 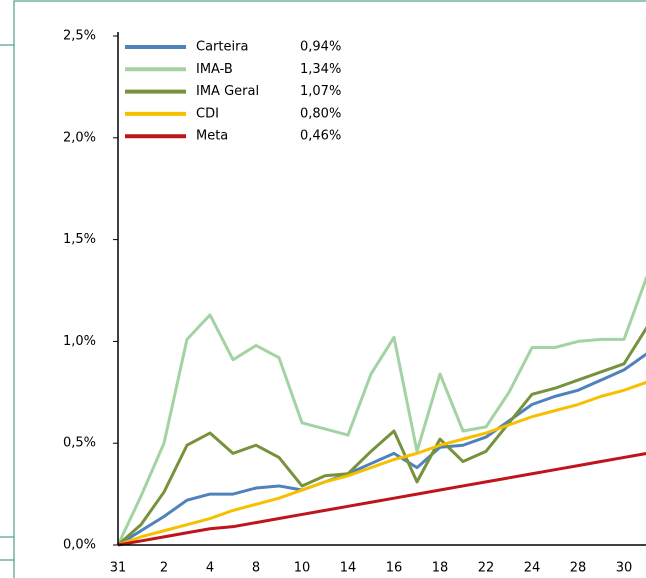 I want to click on legend-label: Meta, so click(x=212, y=136).